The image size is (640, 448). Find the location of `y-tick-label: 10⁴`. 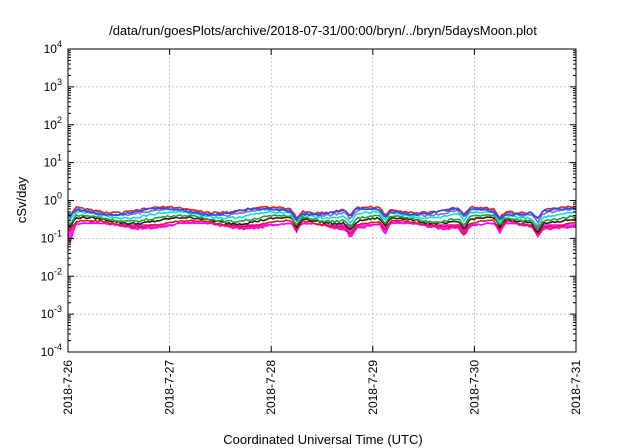

y-tick-label: 10⁴ is located at coordinates (53, 47).